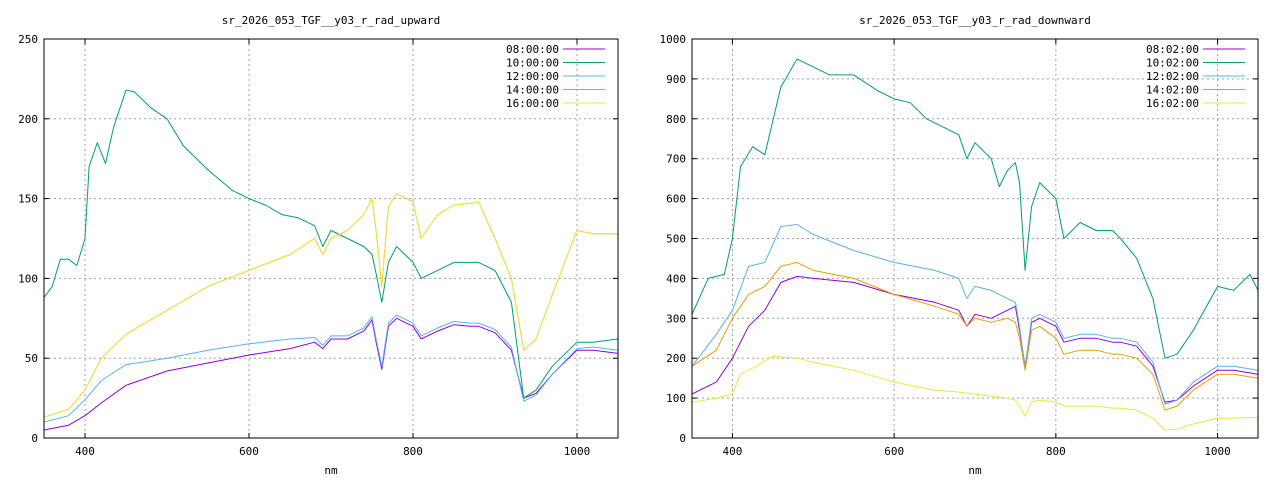  I want to click on downward-xtick-label: 600, so click(894, 451).